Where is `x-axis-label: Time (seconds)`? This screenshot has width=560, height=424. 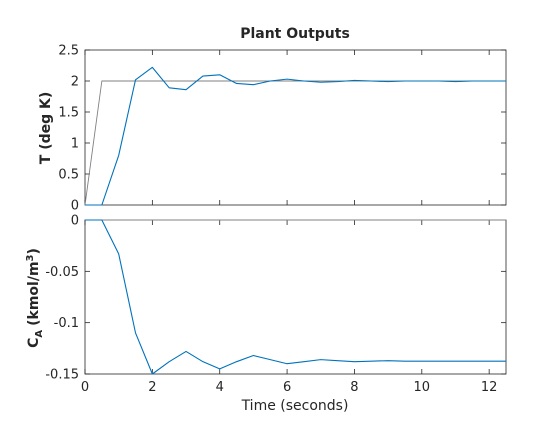 x-axis-label: Time (seconds) is located at coordinates (295, 406).